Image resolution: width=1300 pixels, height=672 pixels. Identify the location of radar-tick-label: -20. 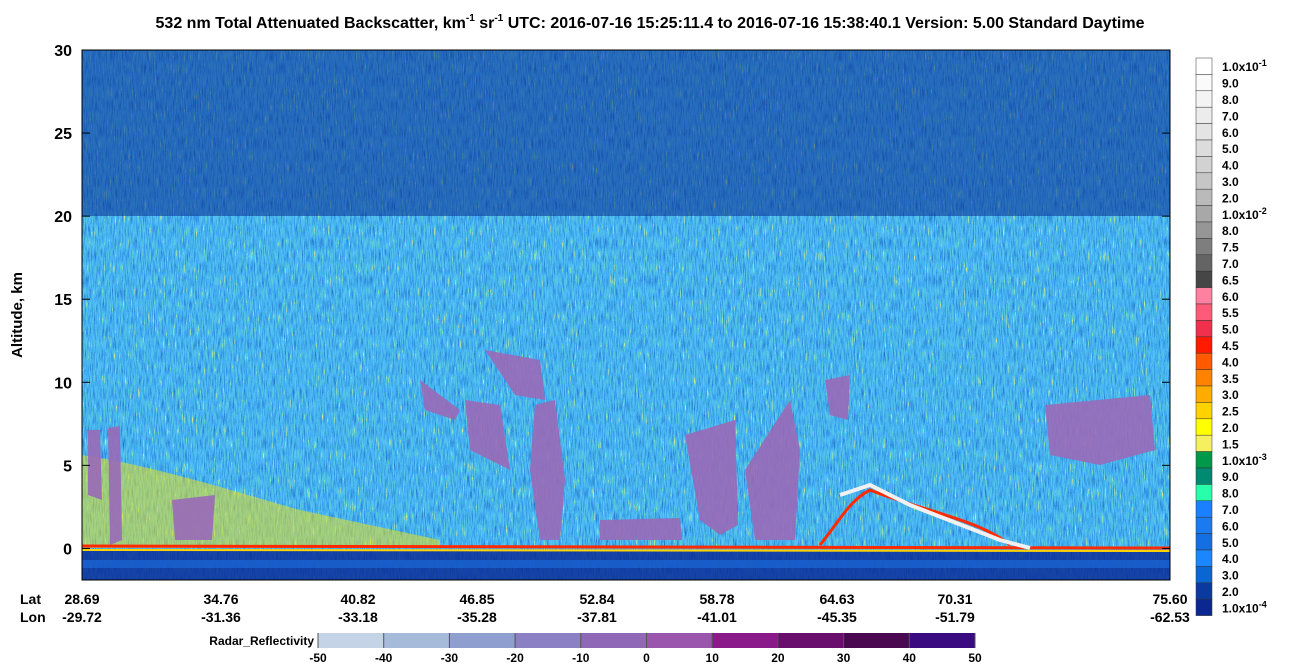
(515, 658).